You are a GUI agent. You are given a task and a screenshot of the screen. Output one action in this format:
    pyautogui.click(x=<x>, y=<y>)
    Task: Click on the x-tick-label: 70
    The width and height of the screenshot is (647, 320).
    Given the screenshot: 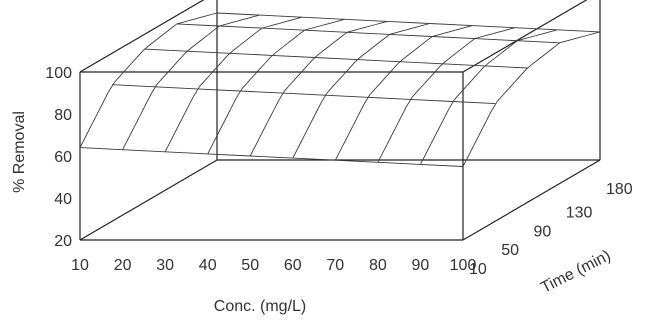 What is the action you would take?
    pyautogui.click(x=335, y=265)
    